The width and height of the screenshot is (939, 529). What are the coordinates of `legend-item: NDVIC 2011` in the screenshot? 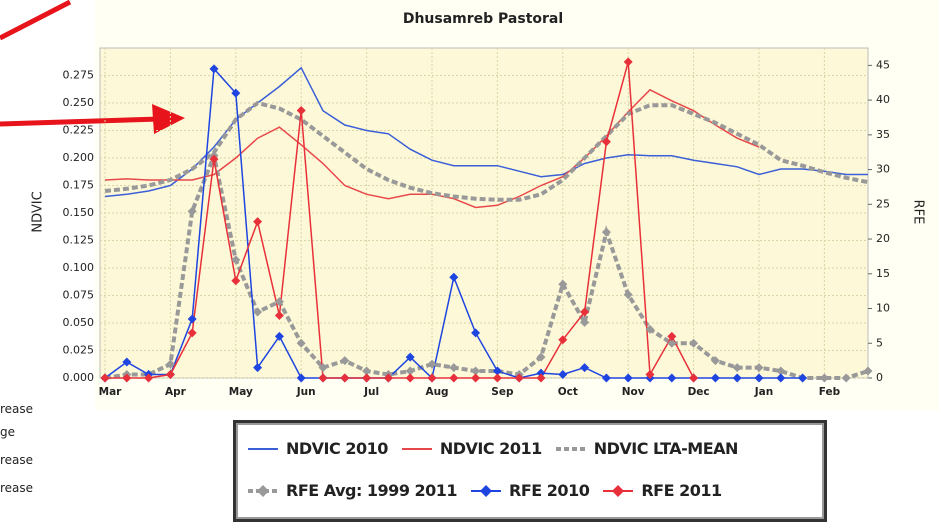 It's located at (471, 448).